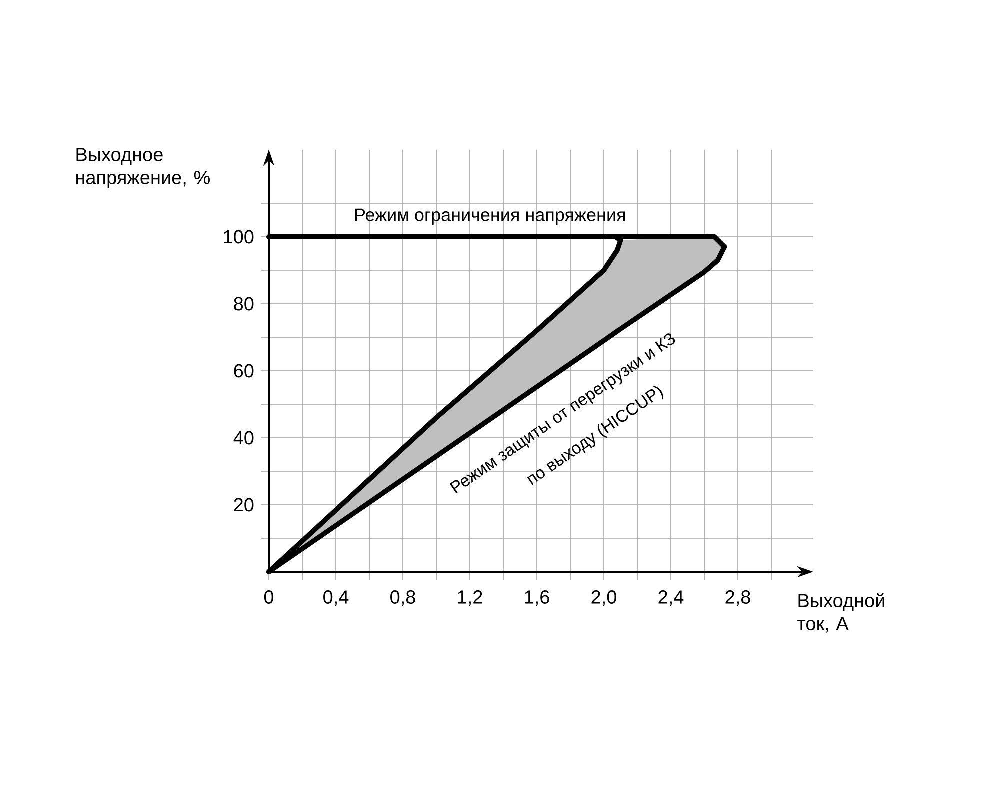 The height and width of the screenshot is (800, 1000). What do you see at coordinates (244, 304) in the screenshot?
I see `y-tick-label: 80` at bounding box center [244, 304].